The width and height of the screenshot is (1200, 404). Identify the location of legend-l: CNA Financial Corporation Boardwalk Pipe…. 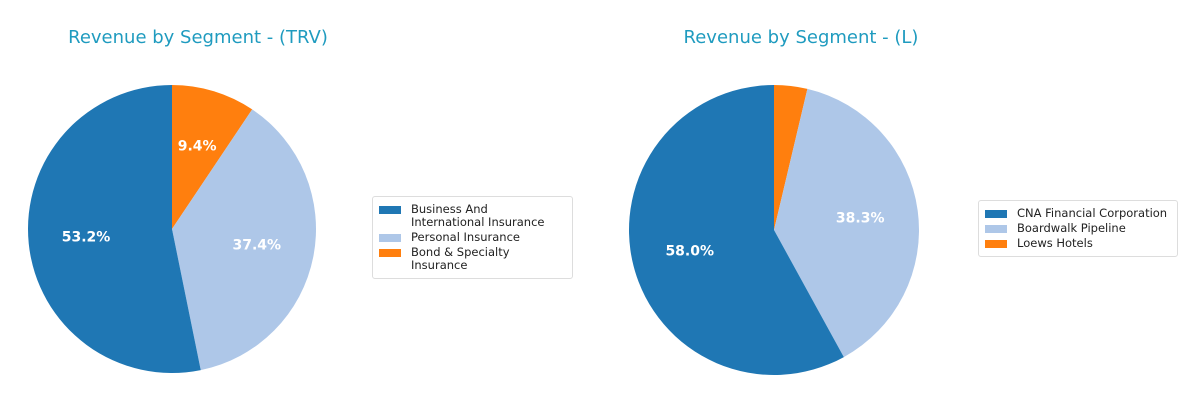
(1078, 228).